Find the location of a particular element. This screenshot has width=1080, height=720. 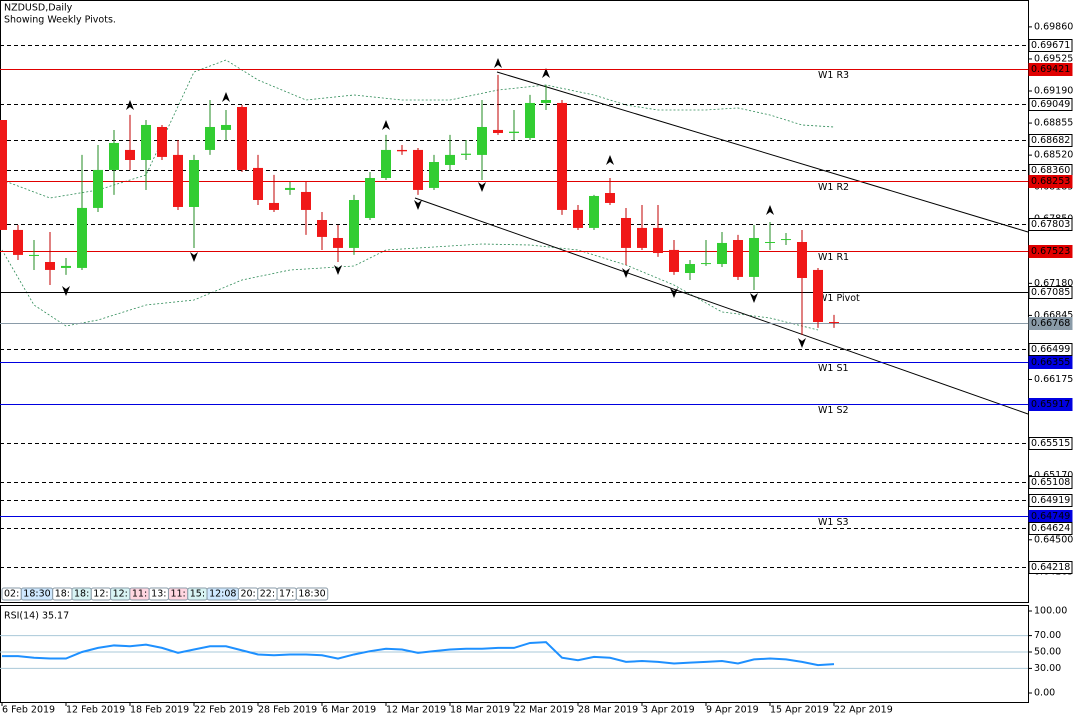

y-tick-label: 0.64500 is located at coordinates (1053, 539).